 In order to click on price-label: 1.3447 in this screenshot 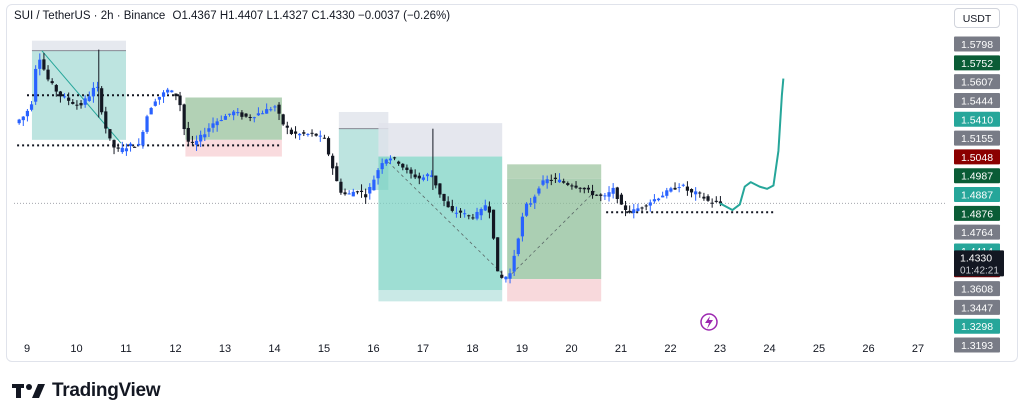, I will do `click(977, 307)`.